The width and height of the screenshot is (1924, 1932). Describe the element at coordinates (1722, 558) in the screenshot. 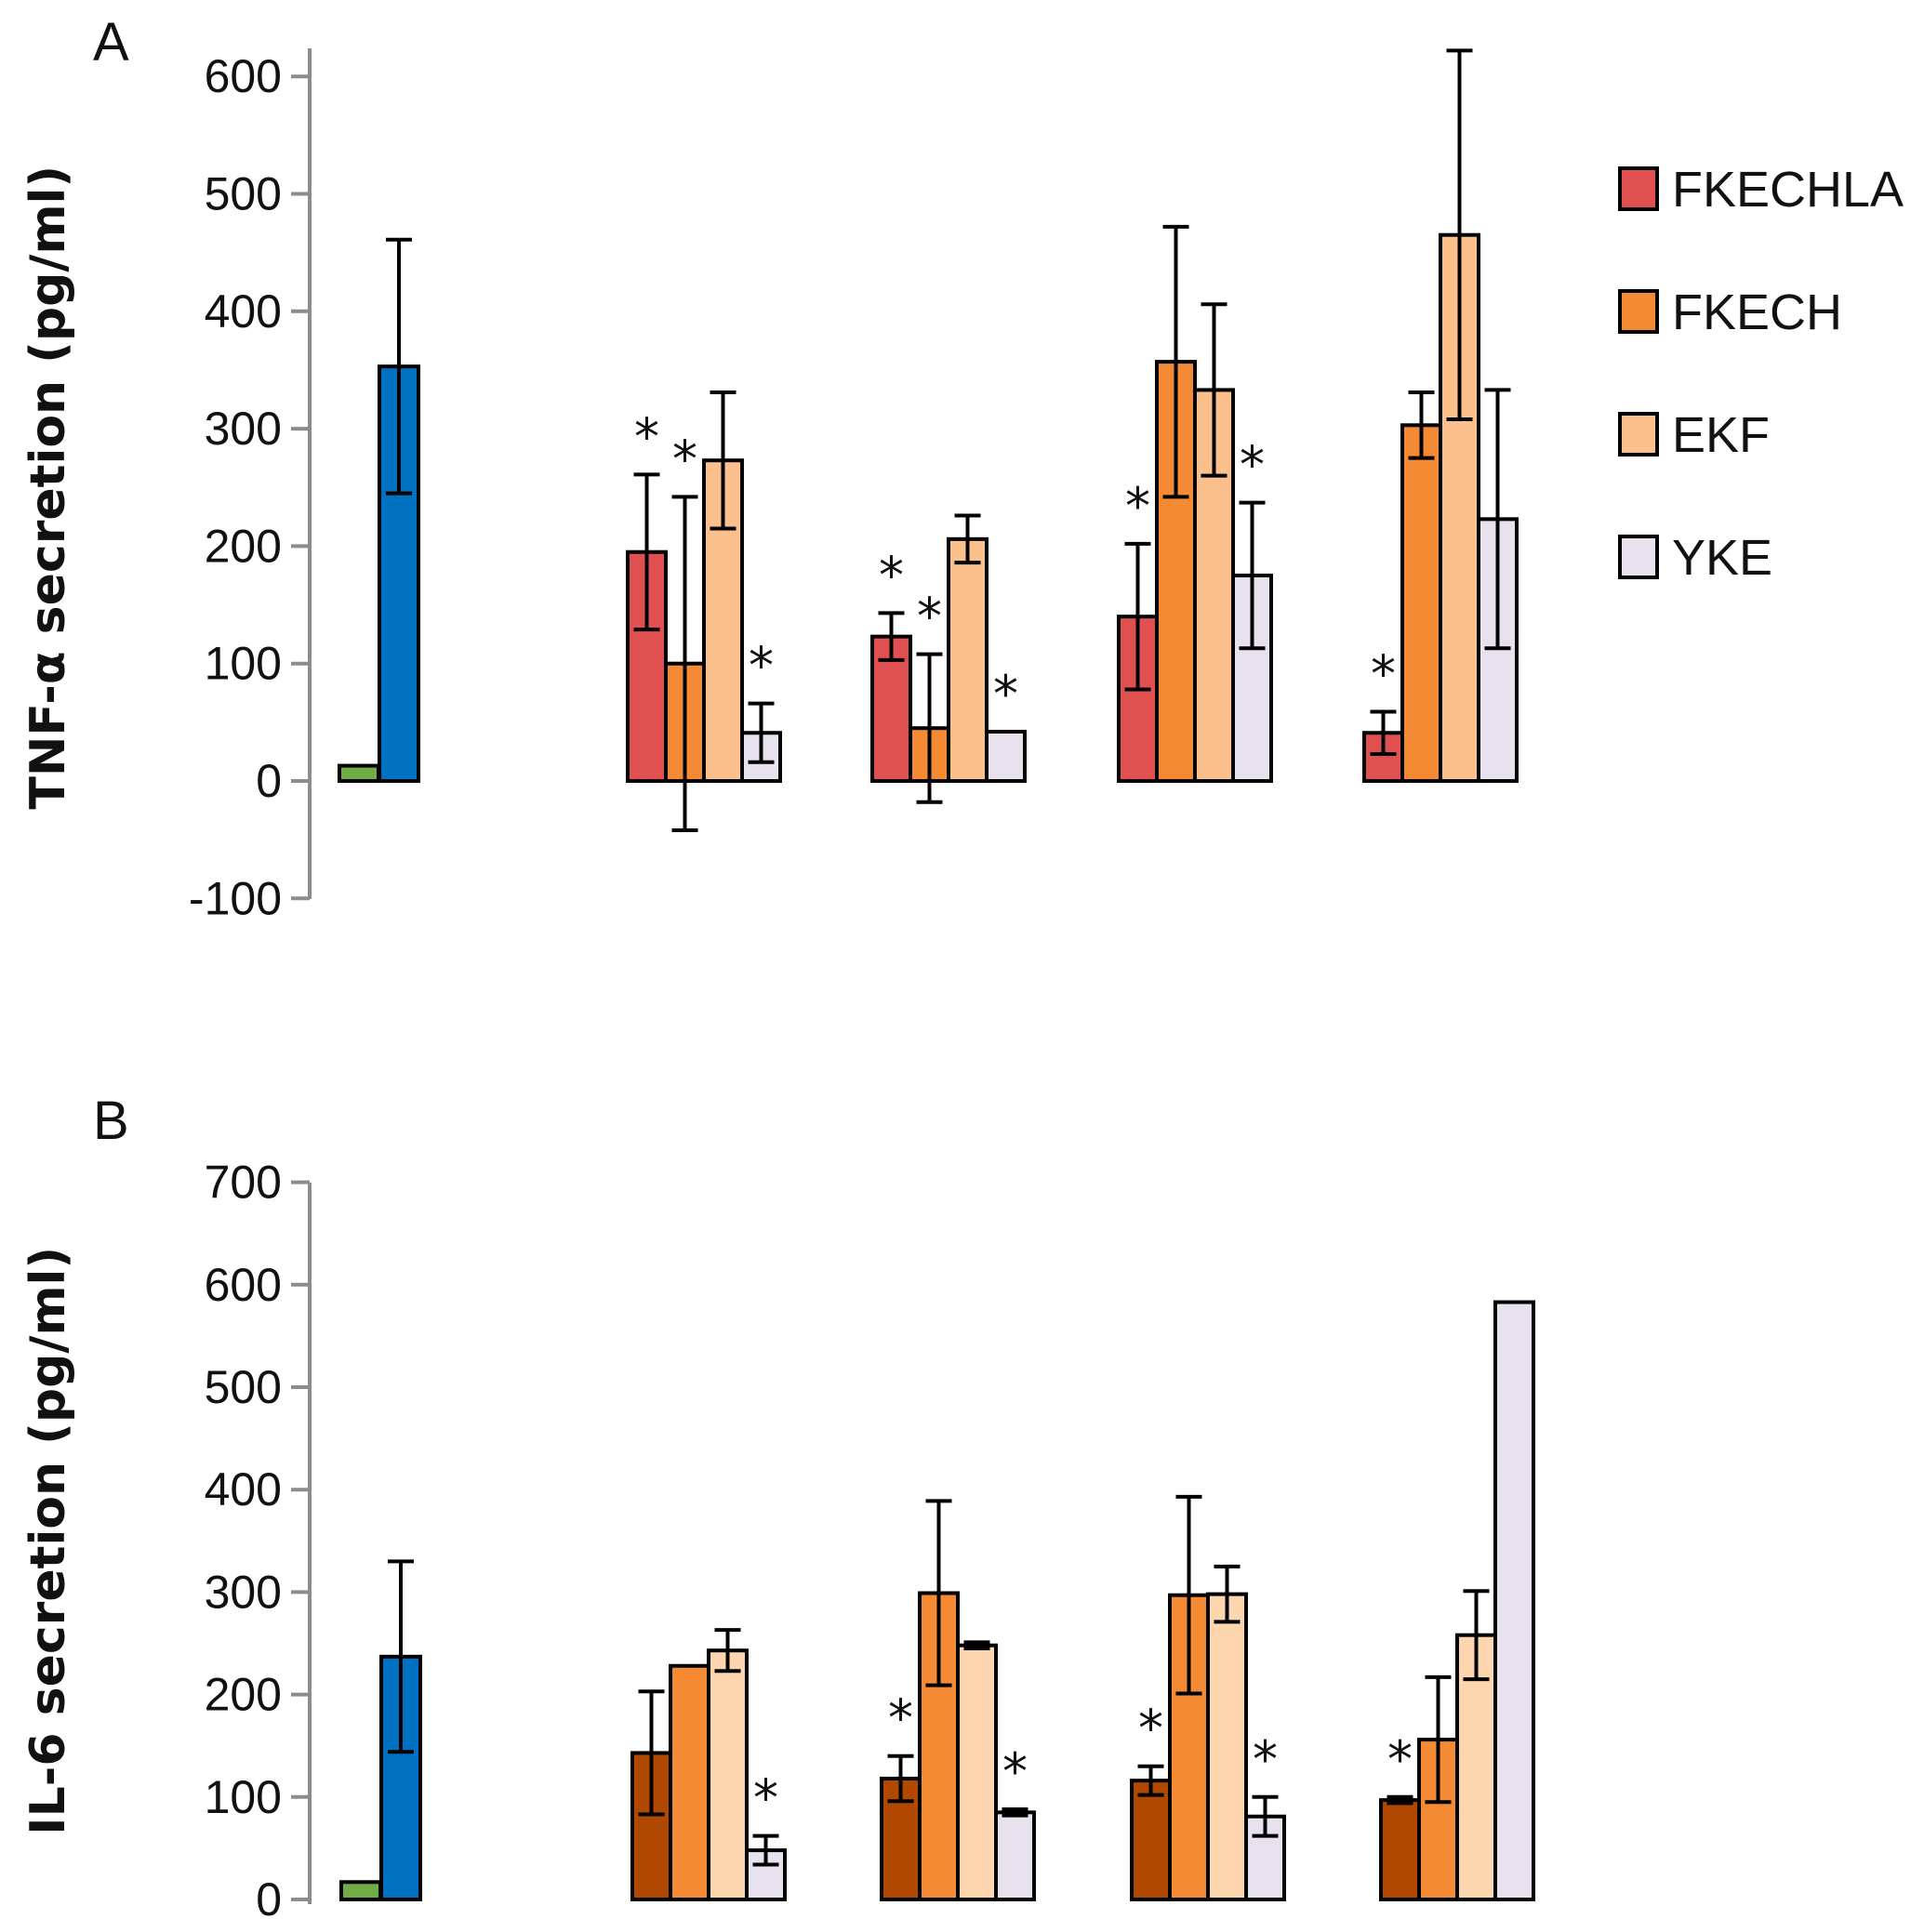

I see `legend-label: YKE` at that location.